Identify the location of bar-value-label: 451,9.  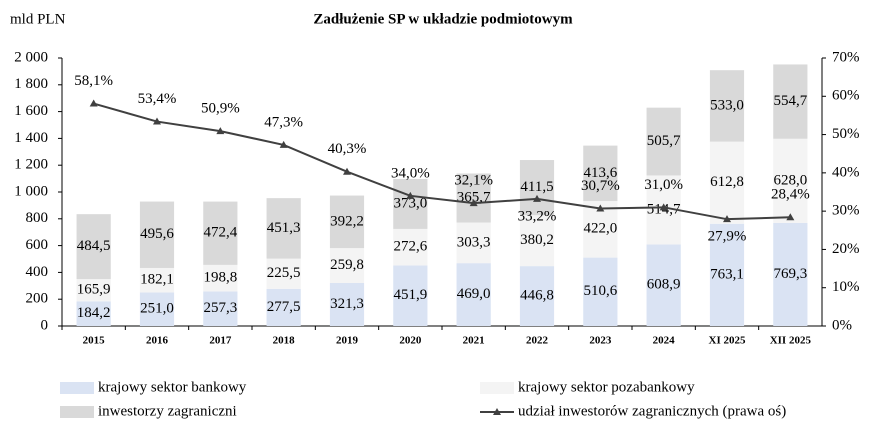
(410, 295).